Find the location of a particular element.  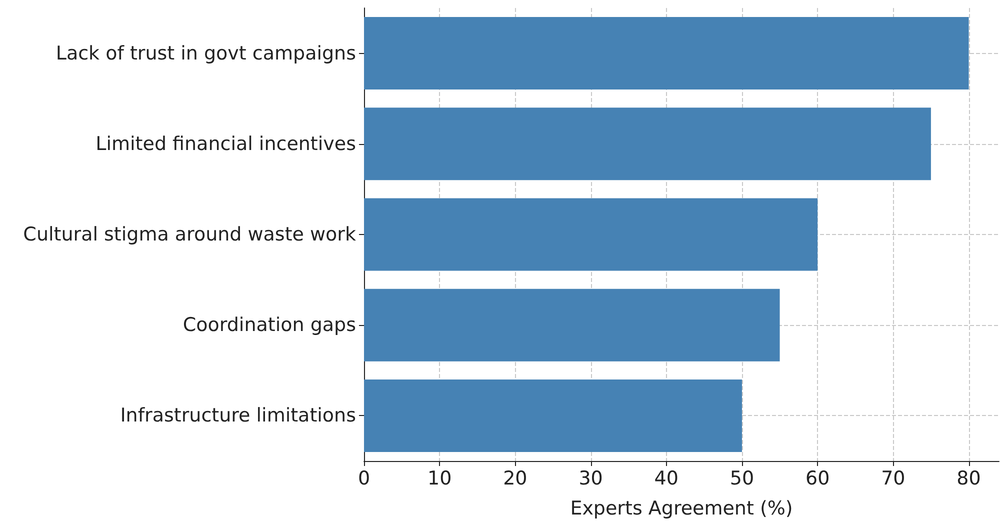

x-tick-label: 80 is located at coordinates (968, 479).